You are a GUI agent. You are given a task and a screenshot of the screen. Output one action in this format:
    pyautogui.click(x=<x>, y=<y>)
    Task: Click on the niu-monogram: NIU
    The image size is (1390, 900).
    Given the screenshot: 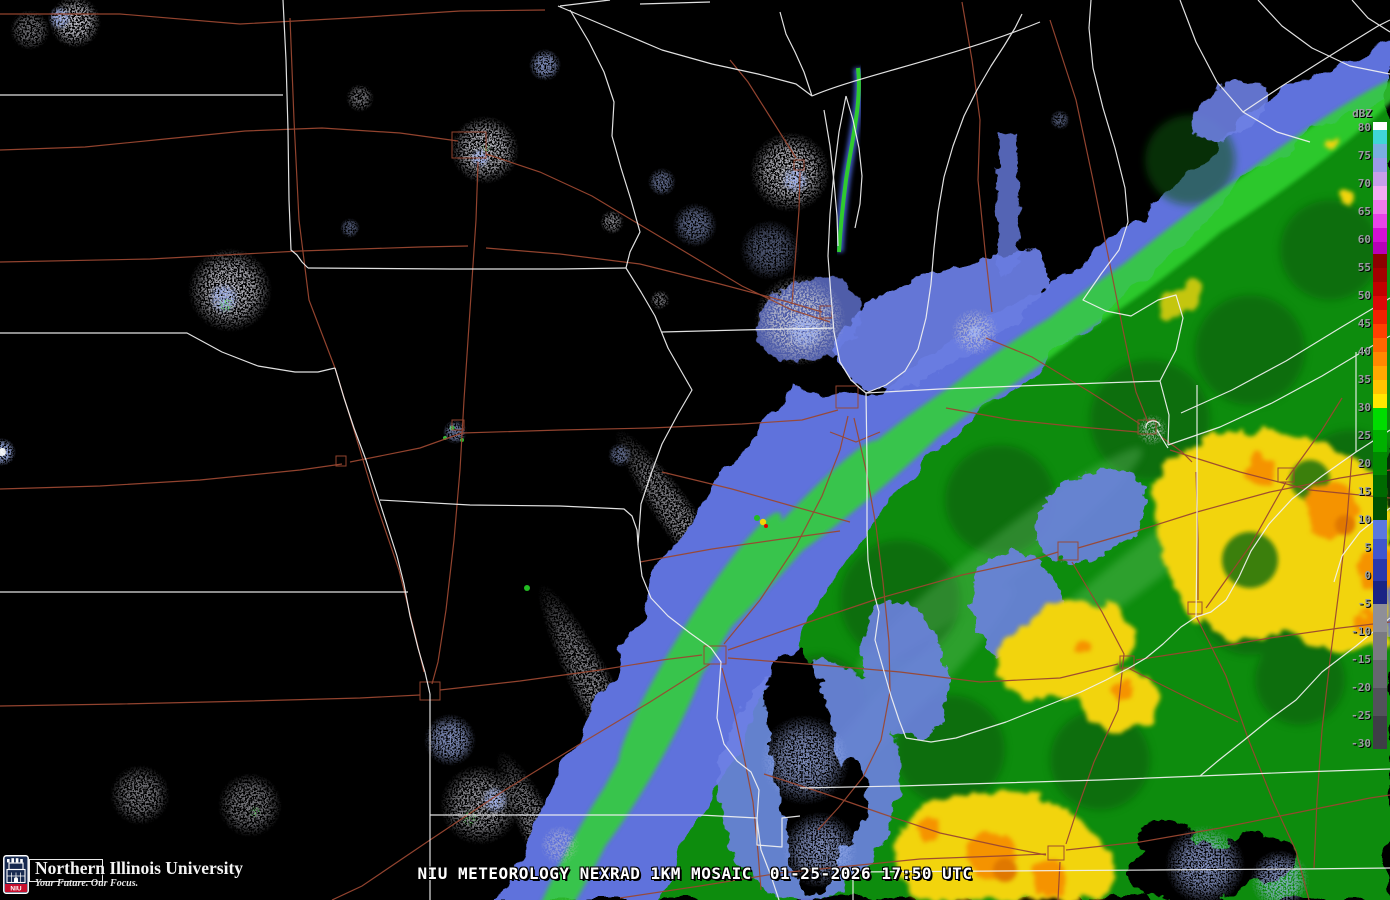 What is the action you would take?
    pyautogui.click(x=16, y=889)
    